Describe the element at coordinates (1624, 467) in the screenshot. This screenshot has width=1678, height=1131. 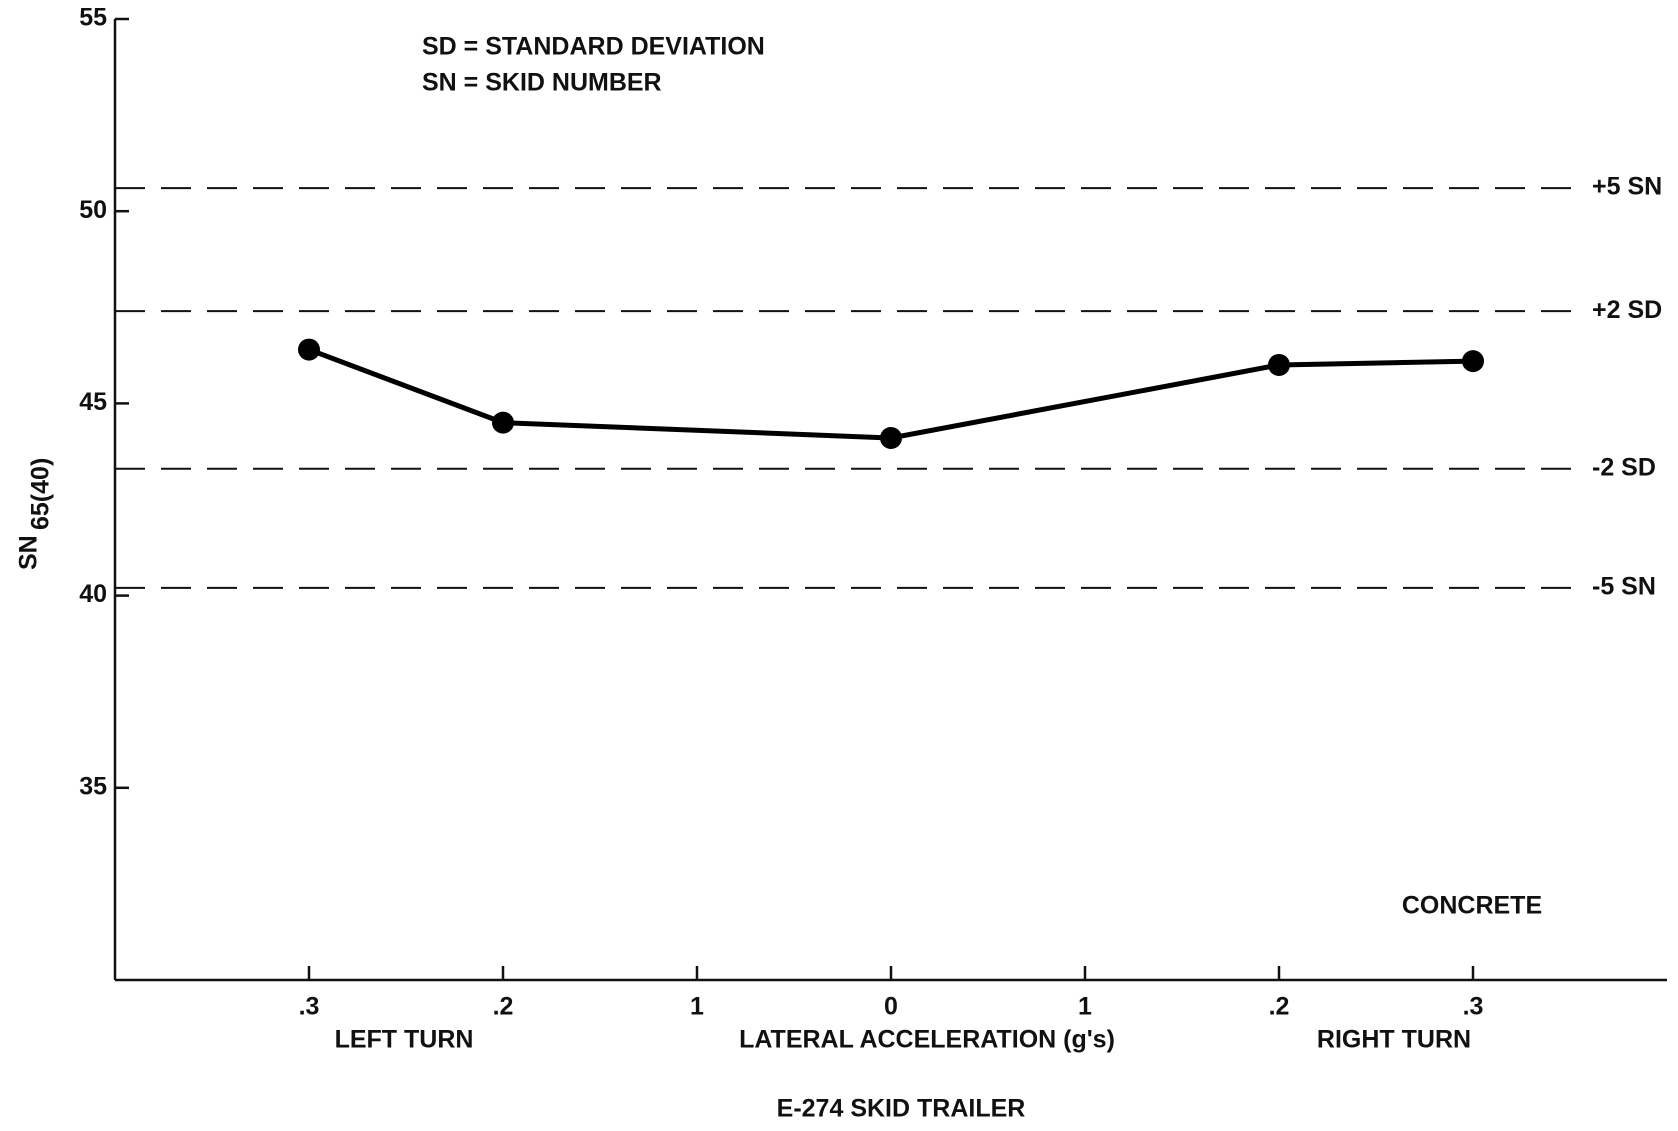
I see `reference-label: -2 SD` at that location.